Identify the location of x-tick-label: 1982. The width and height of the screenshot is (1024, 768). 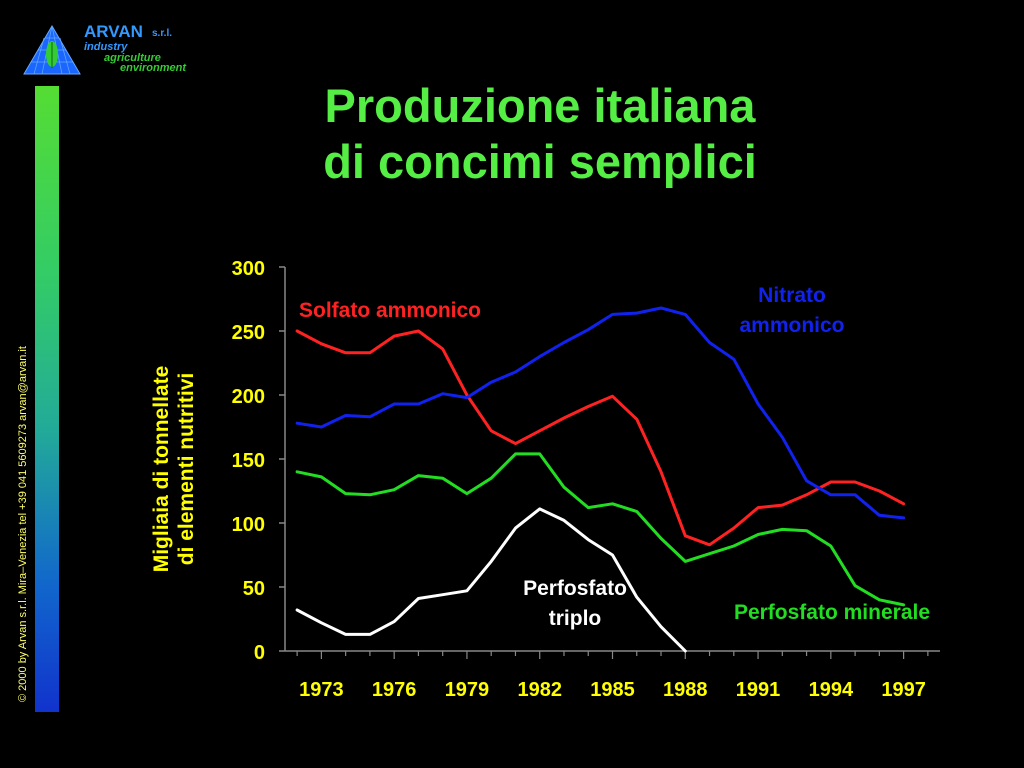
(539, 690).